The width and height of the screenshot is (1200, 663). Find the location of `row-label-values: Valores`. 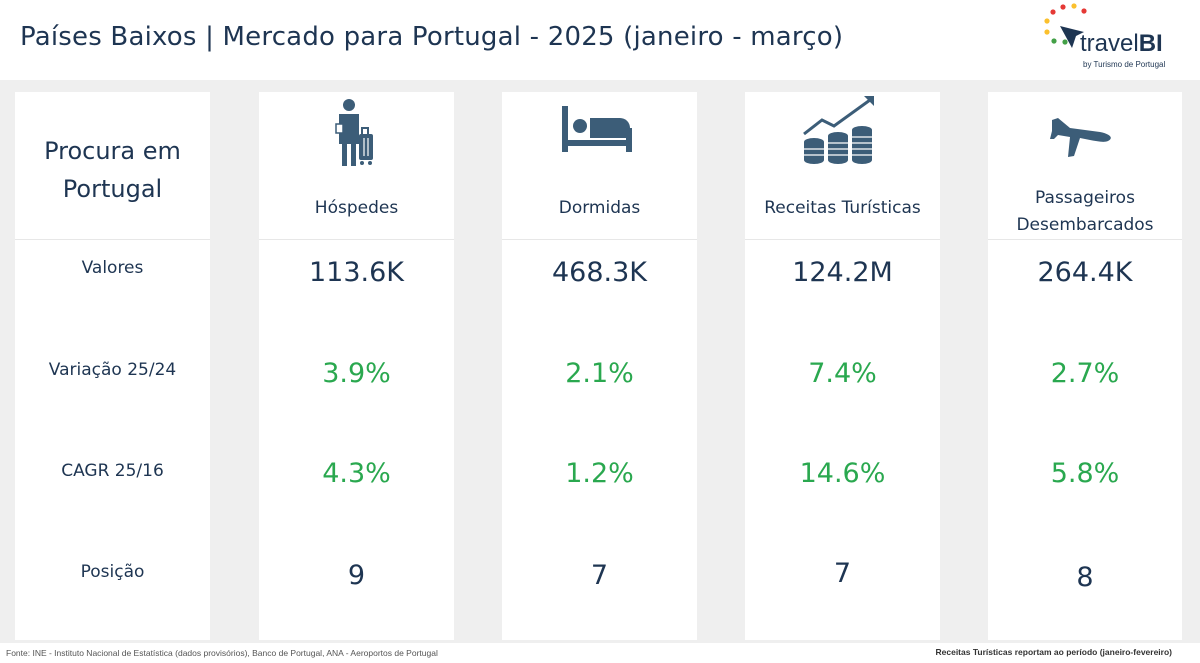

row-label-values: Valores is located at coordinates (112, 268).